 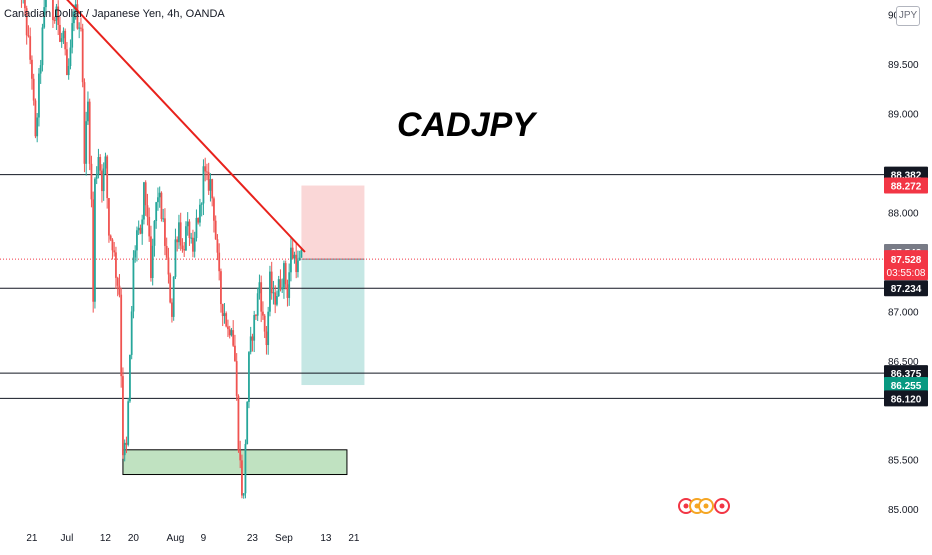 What do you see at coordinates (903, 115) in the screenshot?
I see `y-tick-label: 89.000` at bounding box center [903, 115].